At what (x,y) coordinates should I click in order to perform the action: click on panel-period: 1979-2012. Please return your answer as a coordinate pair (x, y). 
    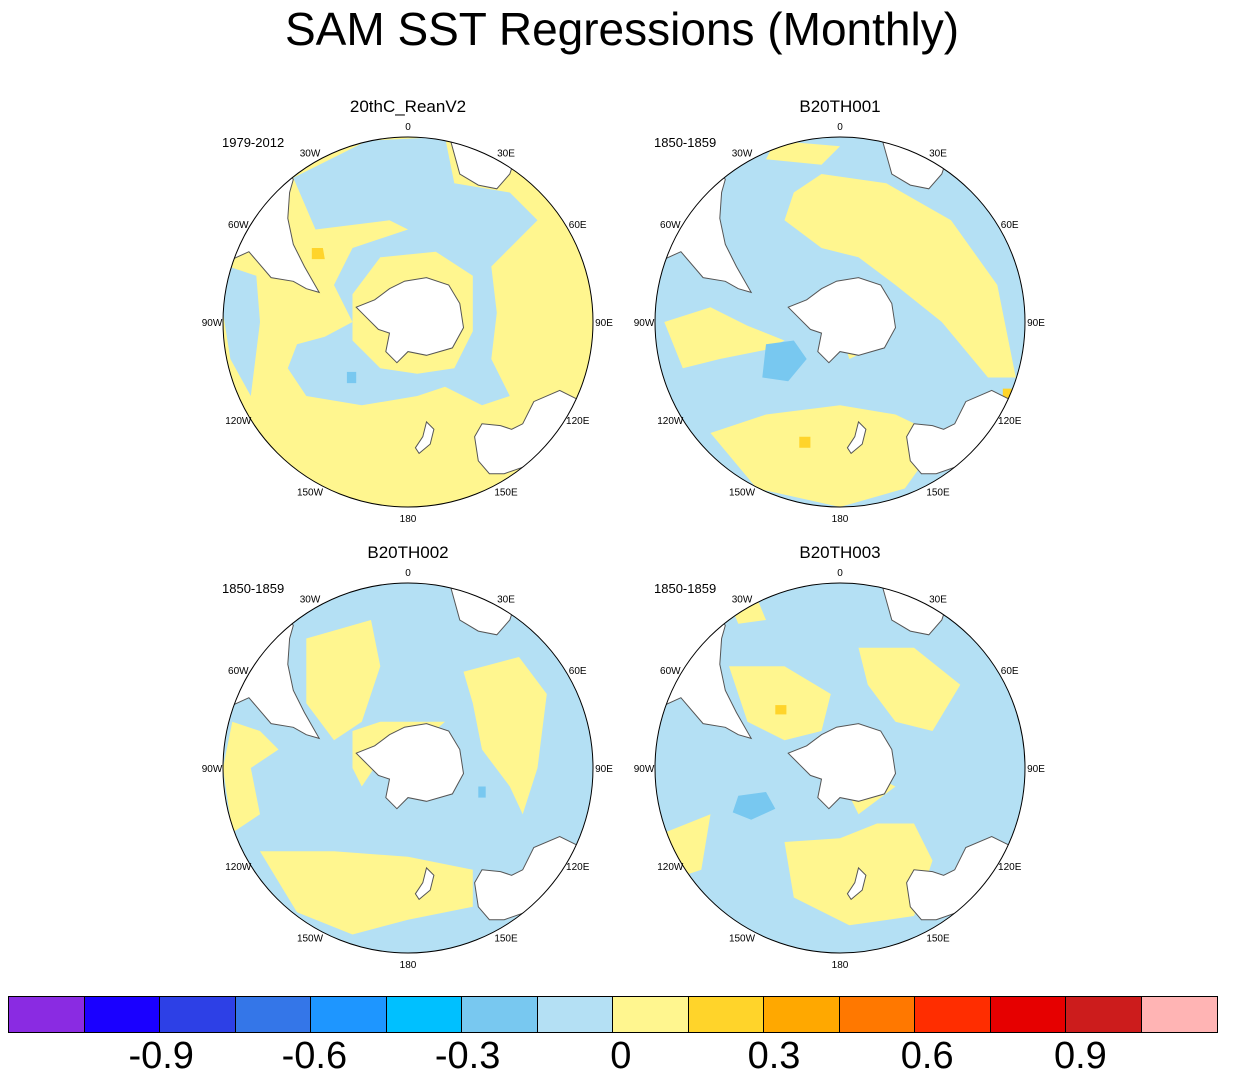
    Looking at the image, I should click on (253, 142).